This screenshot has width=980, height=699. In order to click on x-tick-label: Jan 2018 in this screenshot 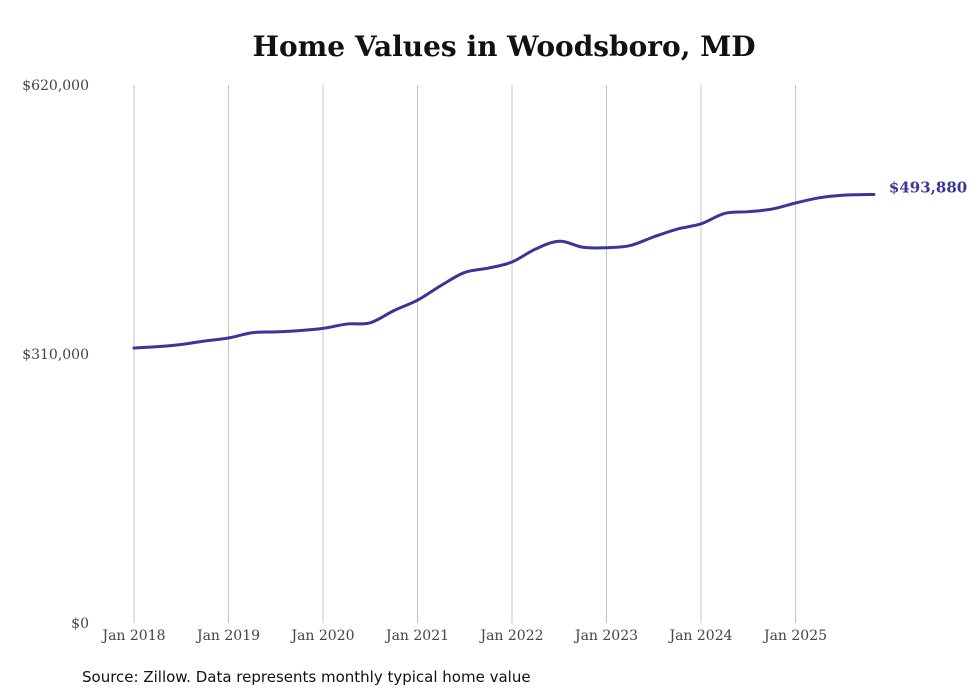, I will do `click(132, 636)`.